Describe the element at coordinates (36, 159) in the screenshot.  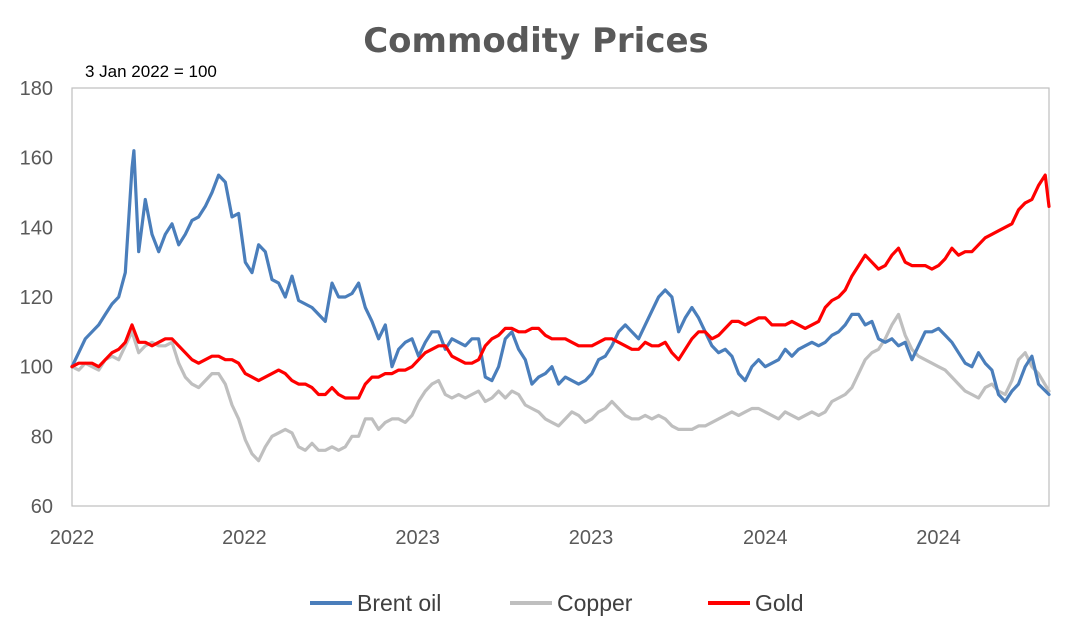
I see `y-tick-label: 160` at that location.